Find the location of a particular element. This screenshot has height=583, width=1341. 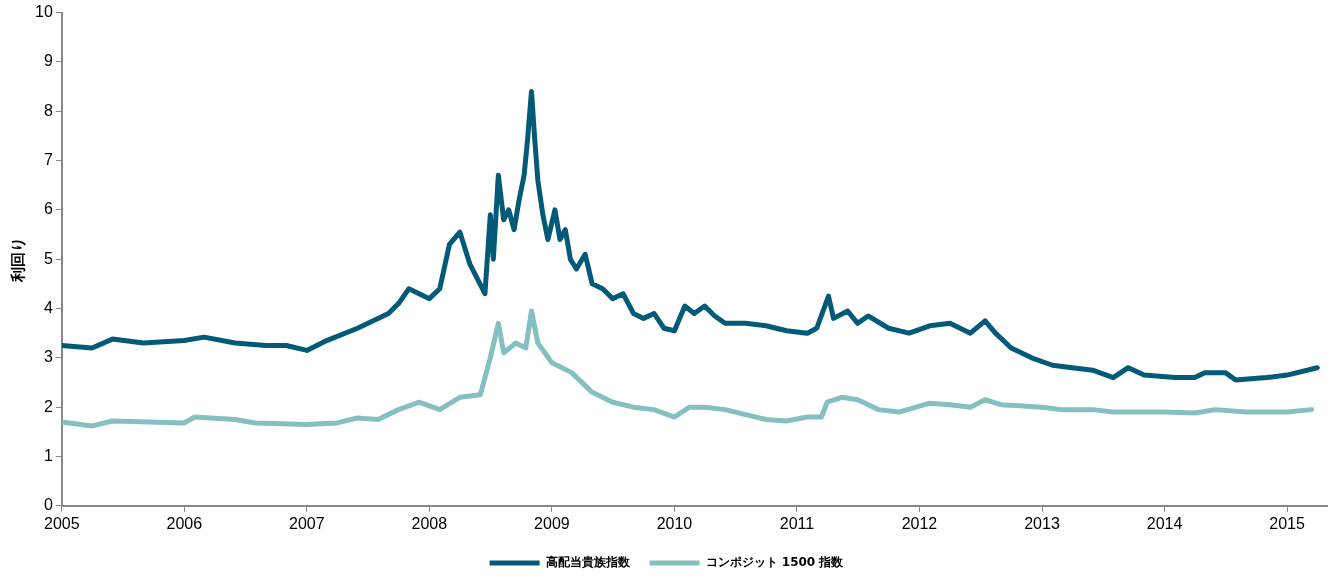

y-tick-label: 1 is located at coordinates (48, 455).